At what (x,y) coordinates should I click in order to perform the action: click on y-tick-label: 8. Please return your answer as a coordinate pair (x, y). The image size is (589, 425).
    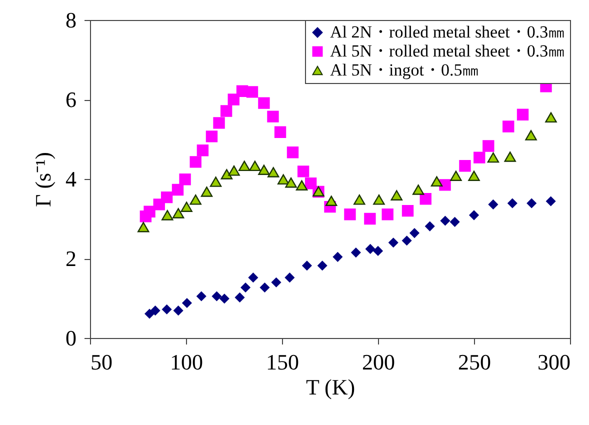
    Looking at the image, I should click on (71, 20).